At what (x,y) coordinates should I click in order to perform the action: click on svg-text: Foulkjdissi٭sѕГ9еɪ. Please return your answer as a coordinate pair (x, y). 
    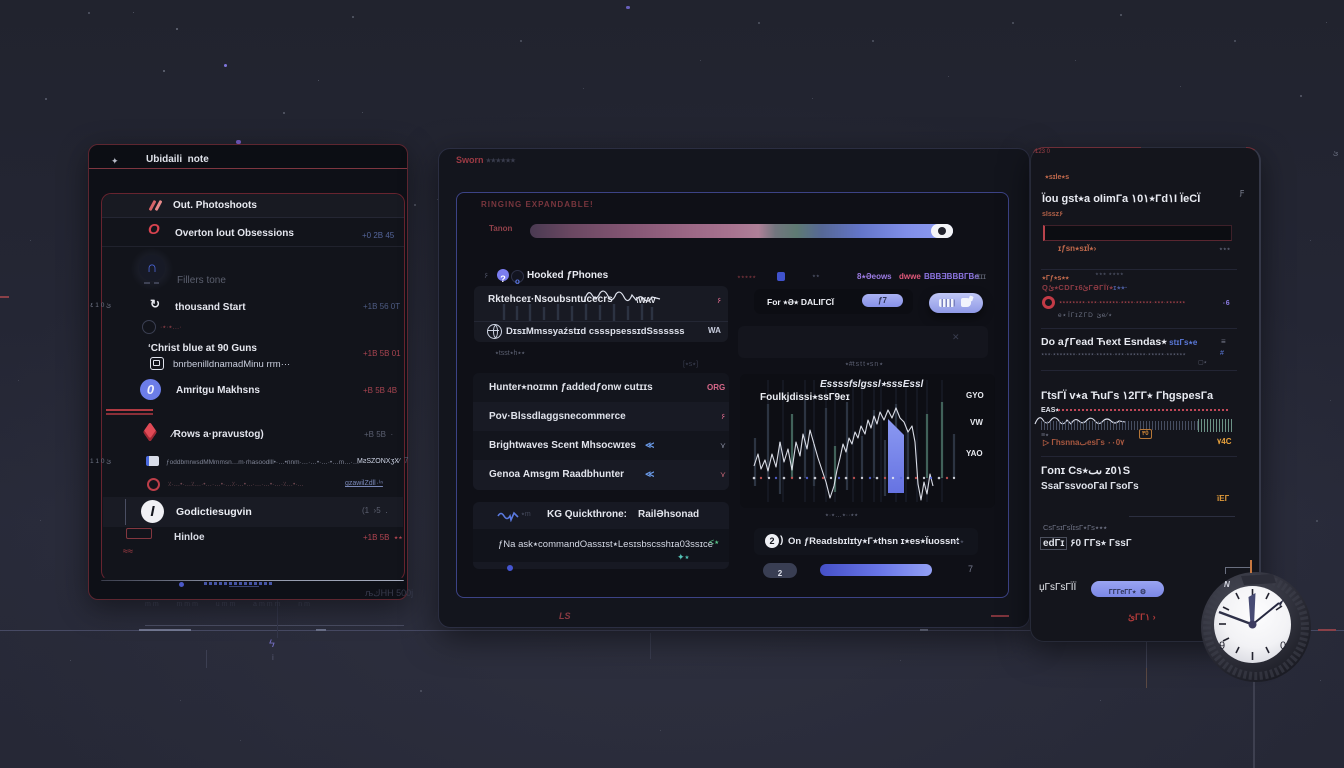
    Looking at the image, I should click on (805, 397).